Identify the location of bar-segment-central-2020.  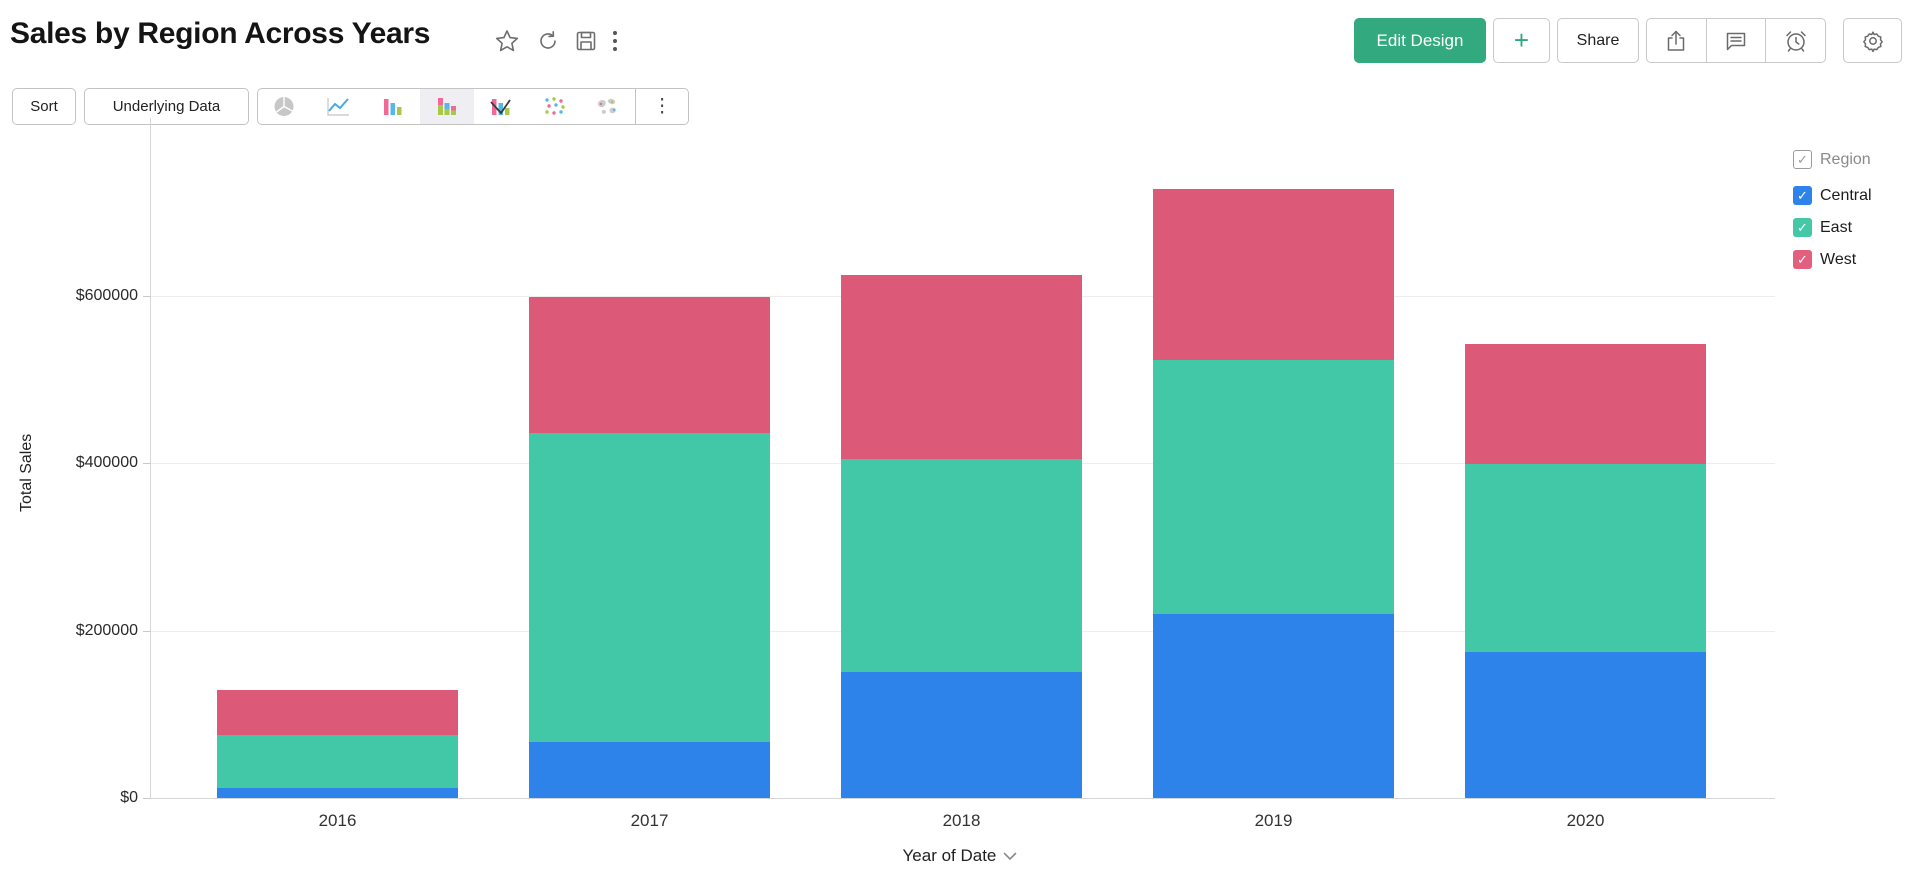
(1585, 725).